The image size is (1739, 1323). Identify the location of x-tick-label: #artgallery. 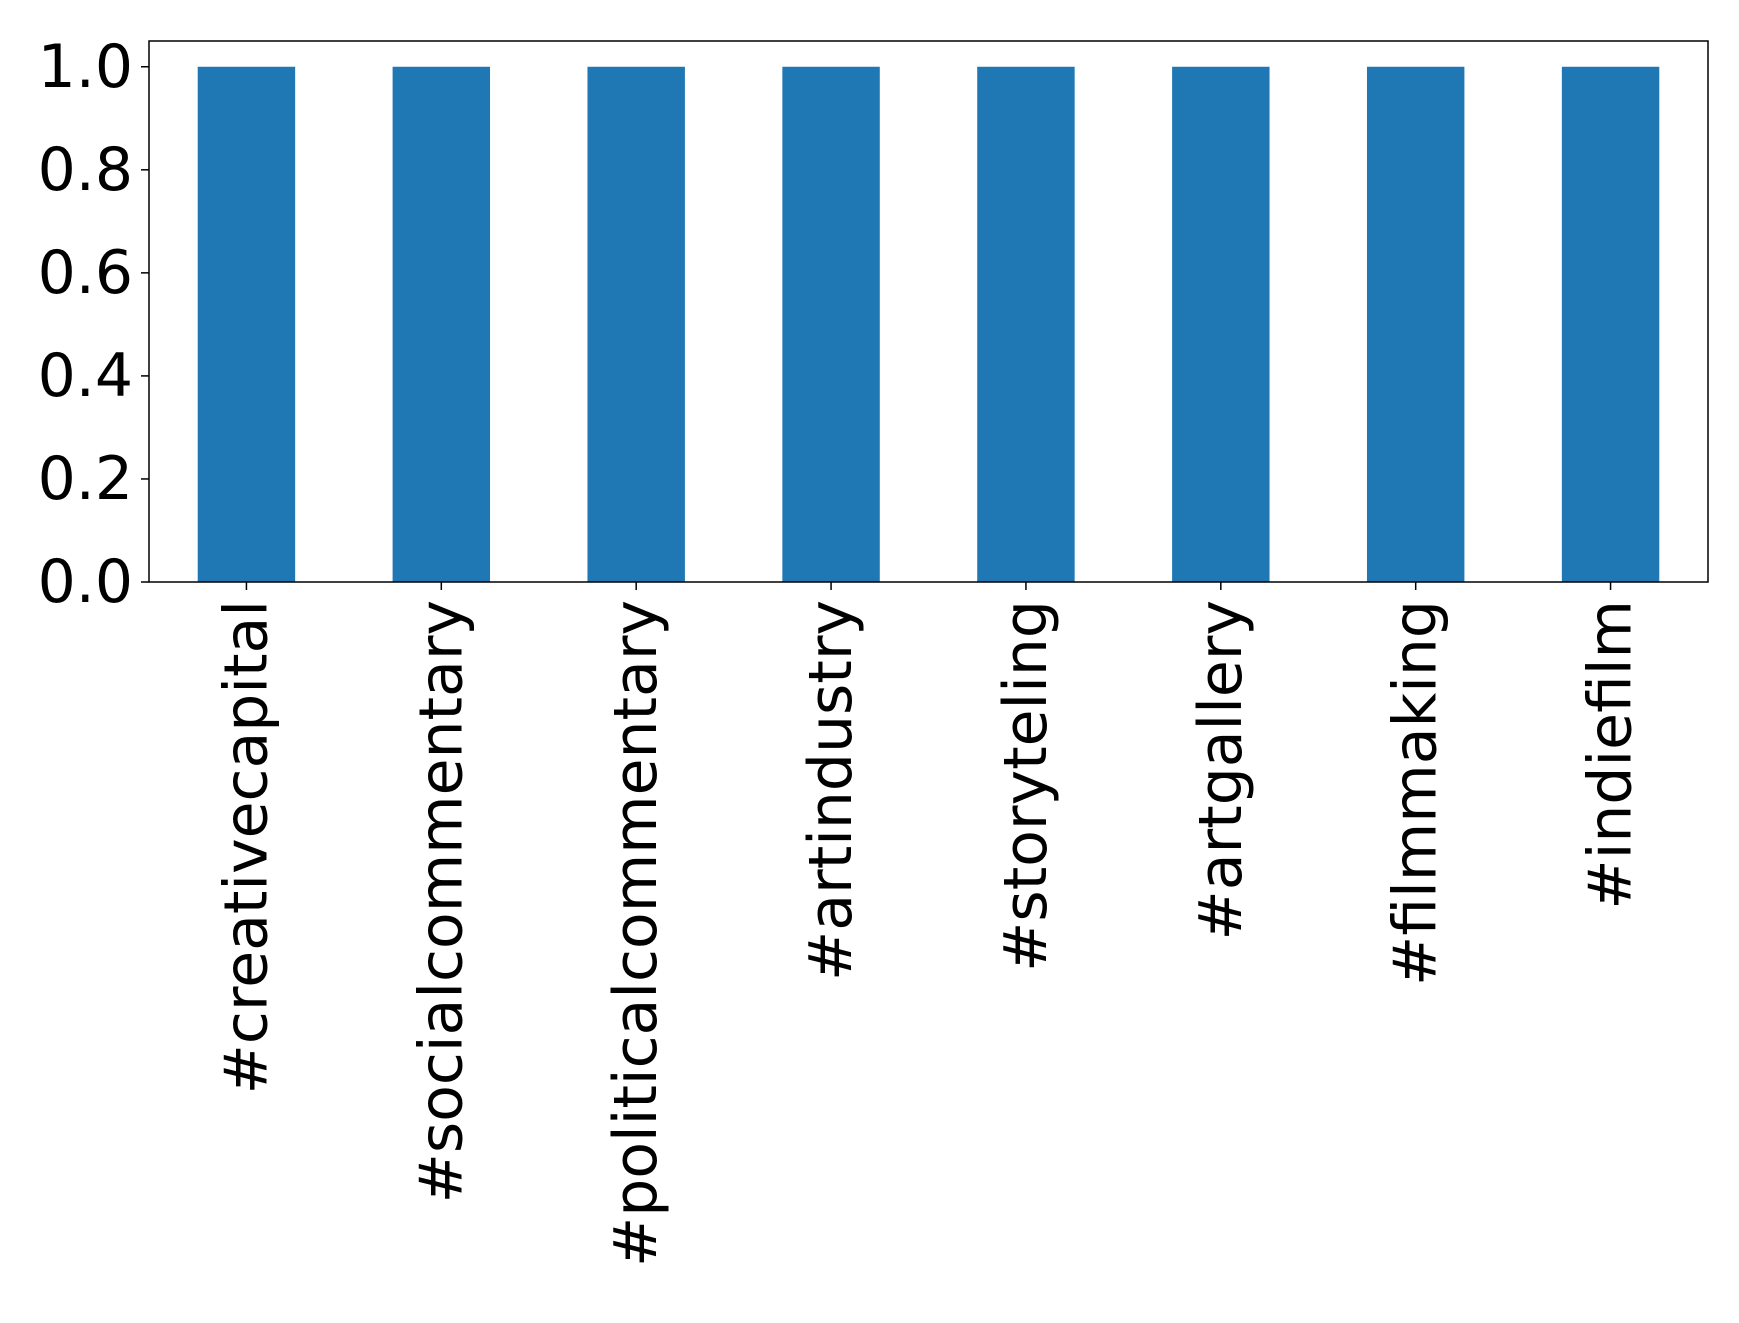
(1221, 770).